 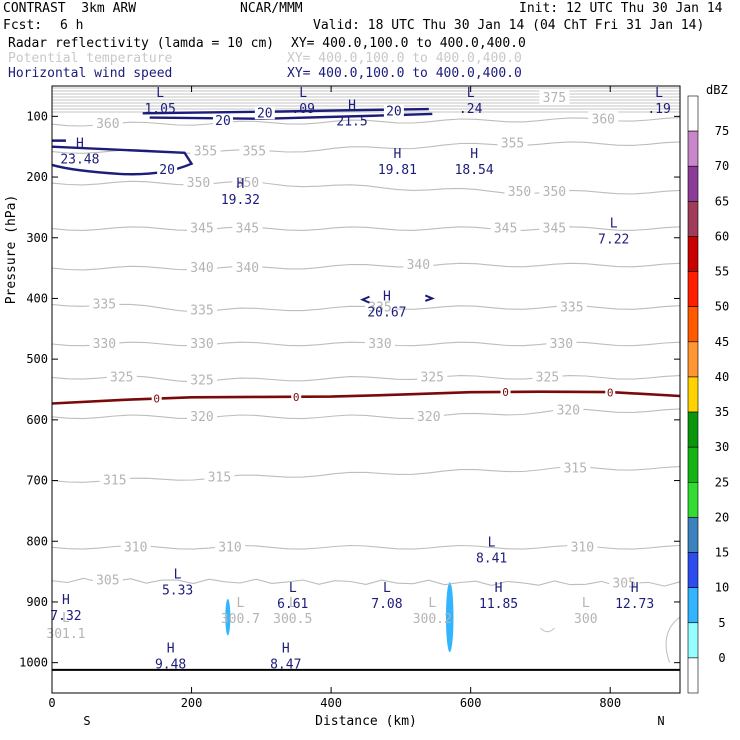 What do you see at coordinates (37, 481) in the screenshot?
I see `y-tick-label: 700` at bounding box center [37, 481].